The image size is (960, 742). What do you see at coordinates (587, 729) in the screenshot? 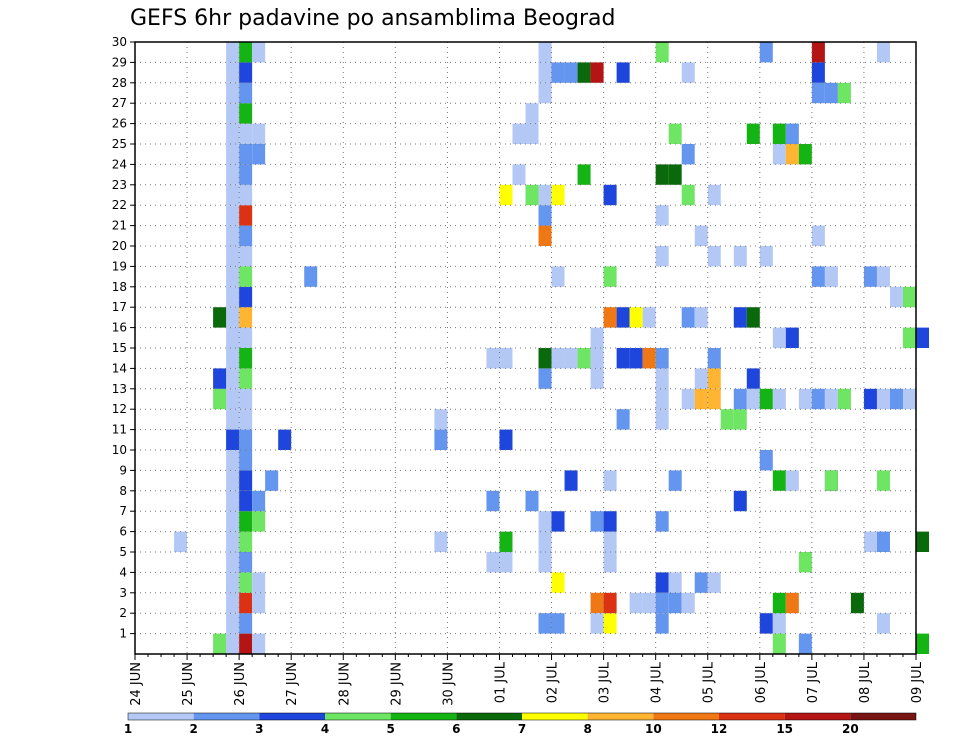
I see `colorbar-label: 8` at bounding box center [587, 729].